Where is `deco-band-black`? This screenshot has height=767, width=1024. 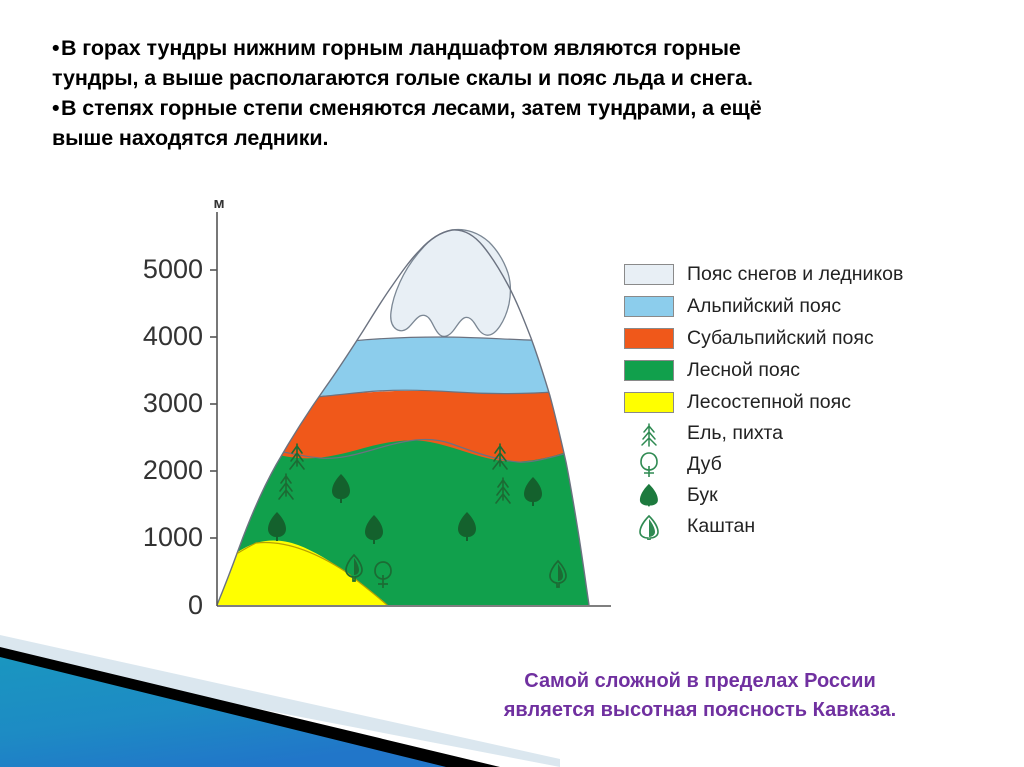
deco-band-black is located at coordinates (250, 707).